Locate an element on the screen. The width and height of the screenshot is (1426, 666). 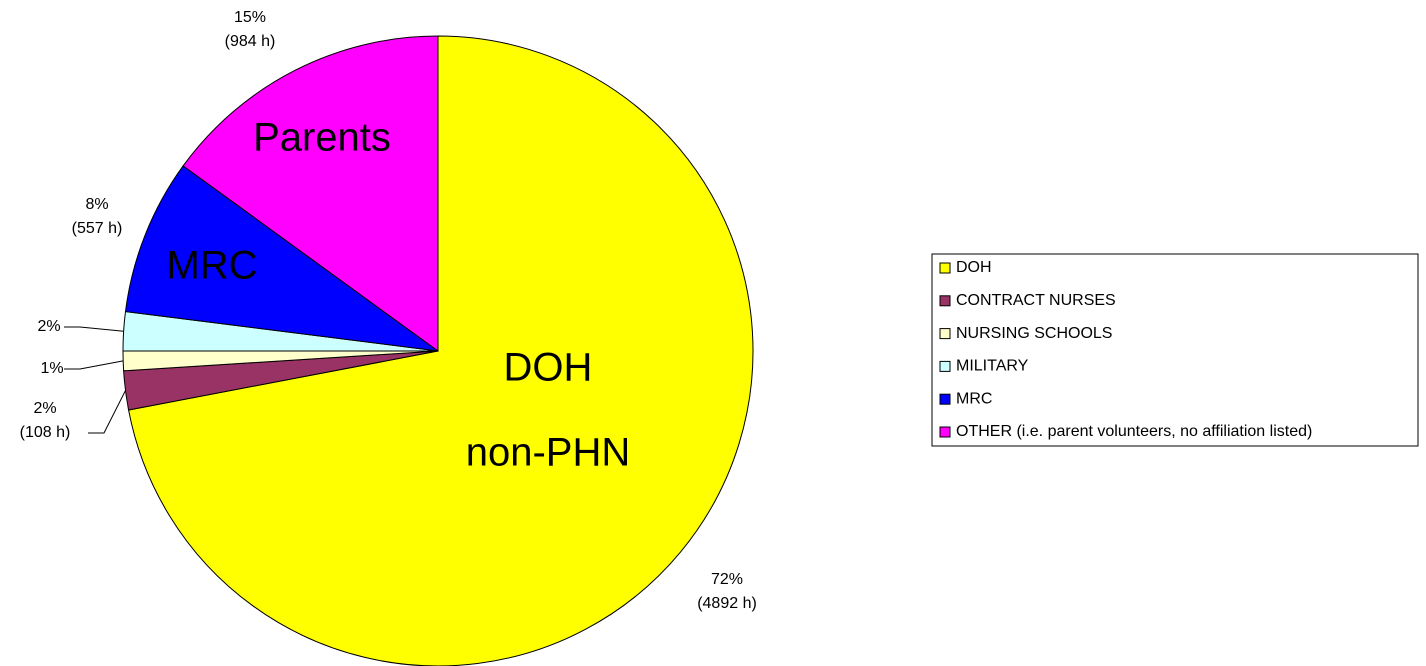
data-label-hours: (4892 h) is located at coordinates (727, 603).